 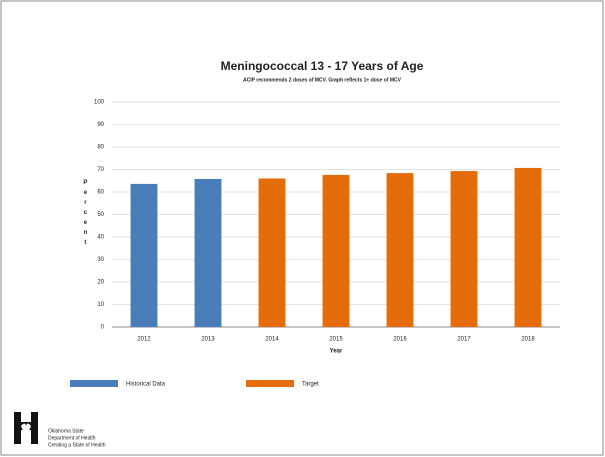 I want to click on y-tick-label: 10, so click(x=100, y=305).